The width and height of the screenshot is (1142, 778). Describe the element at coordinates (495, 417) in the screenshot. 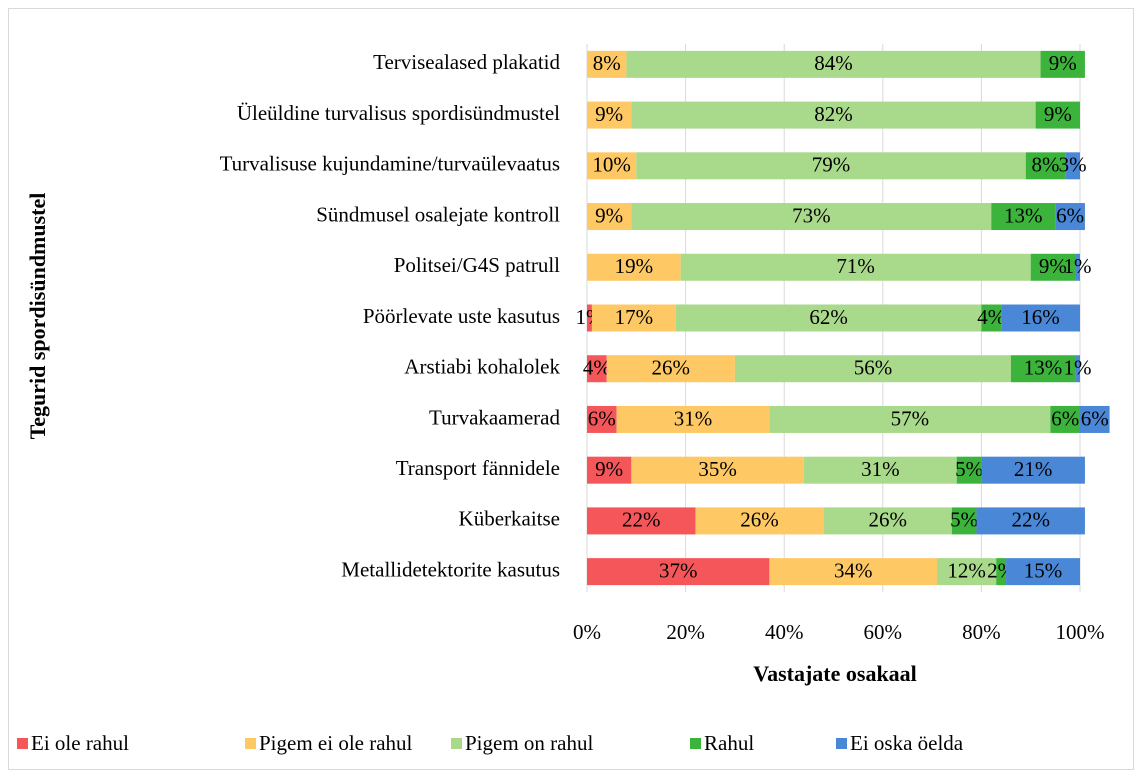

I see `y-tick-label: Turvakaamerad` at that location.